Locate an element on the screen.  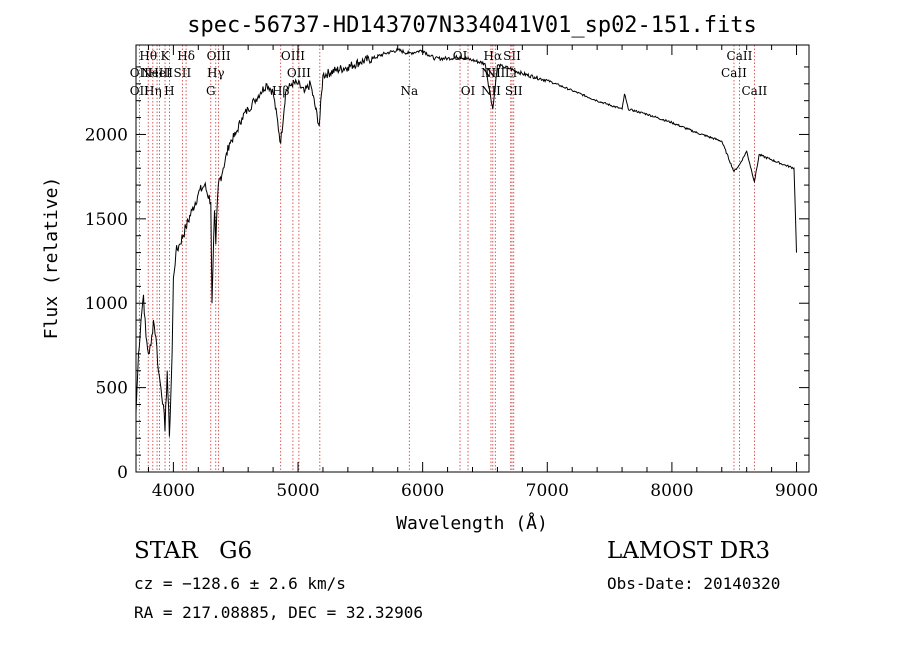
spectral-line-label: Na is located at coordinates (409, 91).